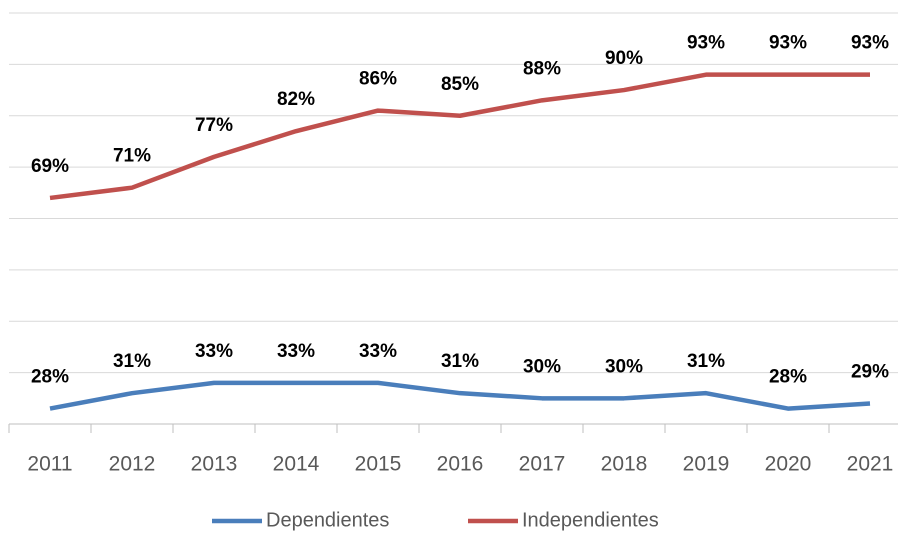  I want to click on series-line, so click(460, 395).